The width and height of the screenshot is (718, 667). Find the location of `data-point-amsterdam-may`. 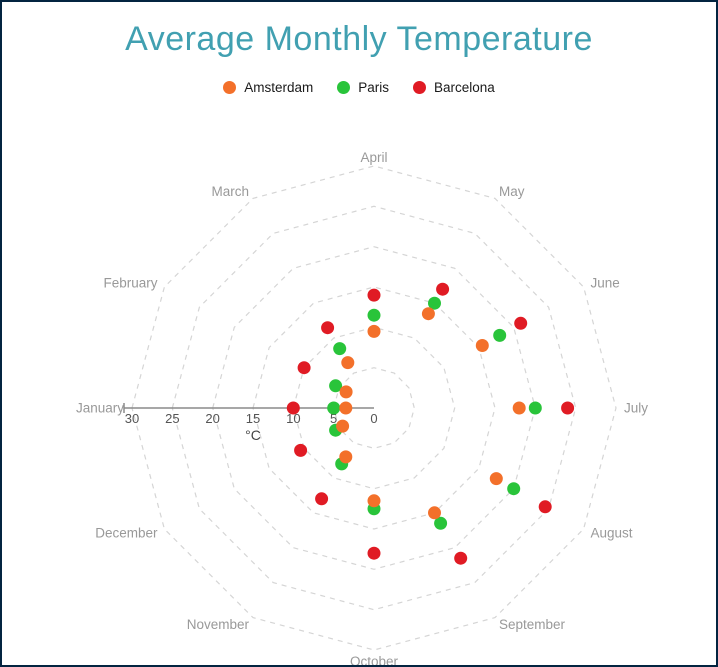

data-point-amsterdam-may is located at coordinates (428, 314).